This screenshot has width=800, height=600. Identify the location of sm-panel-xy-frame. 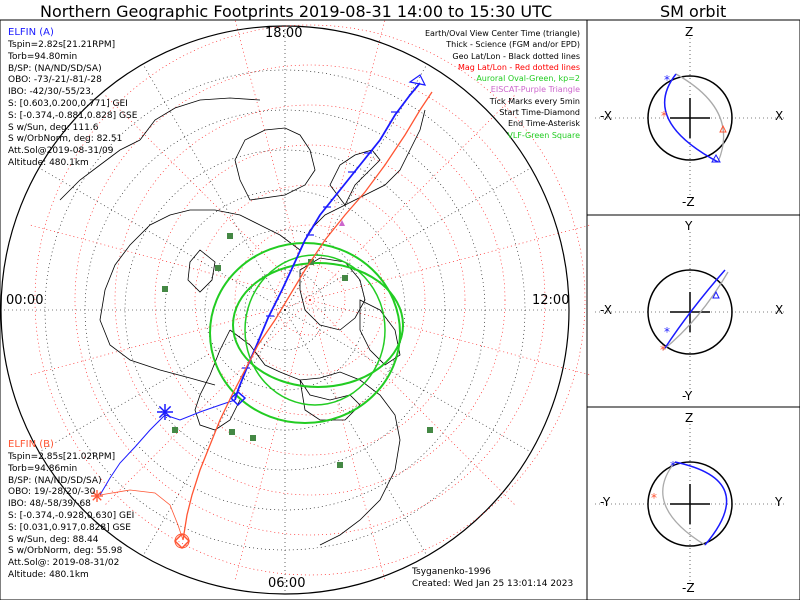
(693, 311).